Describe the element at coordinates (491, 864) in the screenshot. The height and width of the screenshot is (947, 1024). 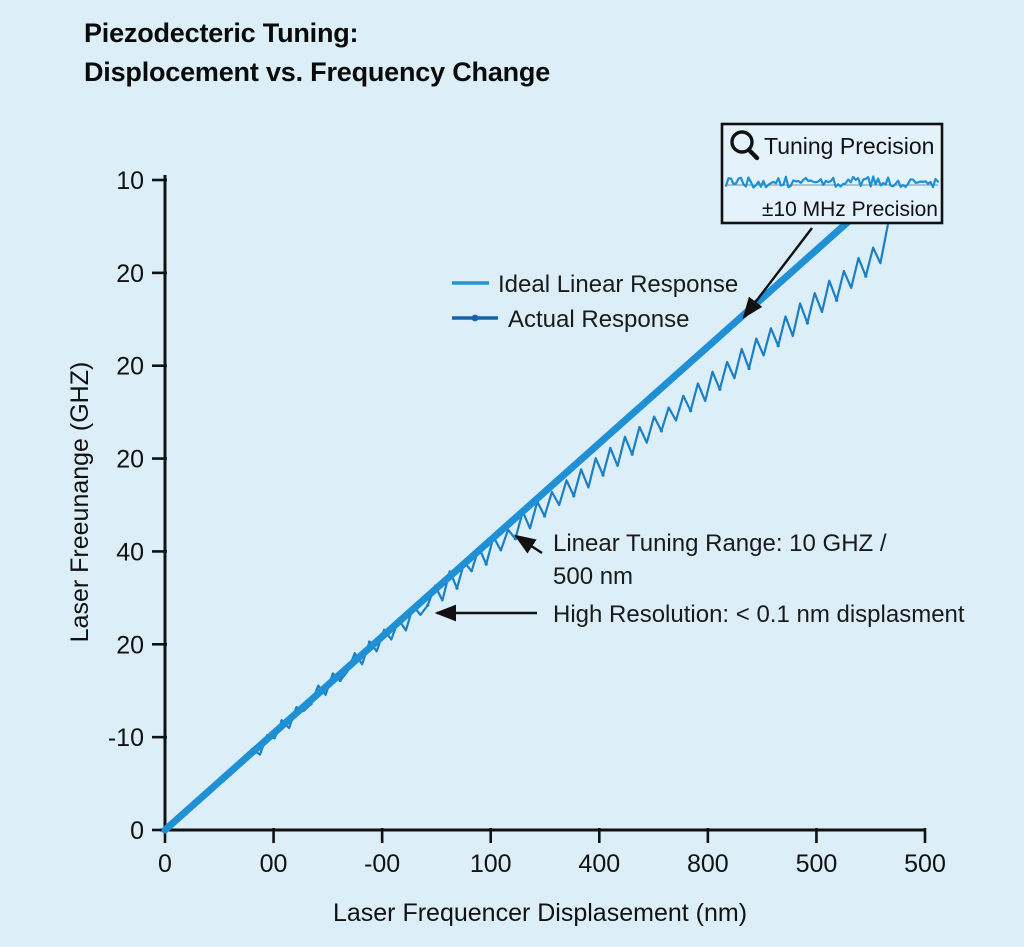
I see `x-tick-label: 100` at that location.